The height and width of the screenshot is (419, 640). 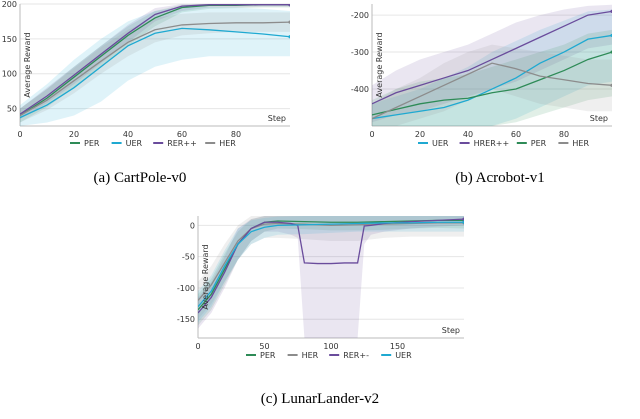 I want to click on legend-label: RER++, so click(x=182, y=143).